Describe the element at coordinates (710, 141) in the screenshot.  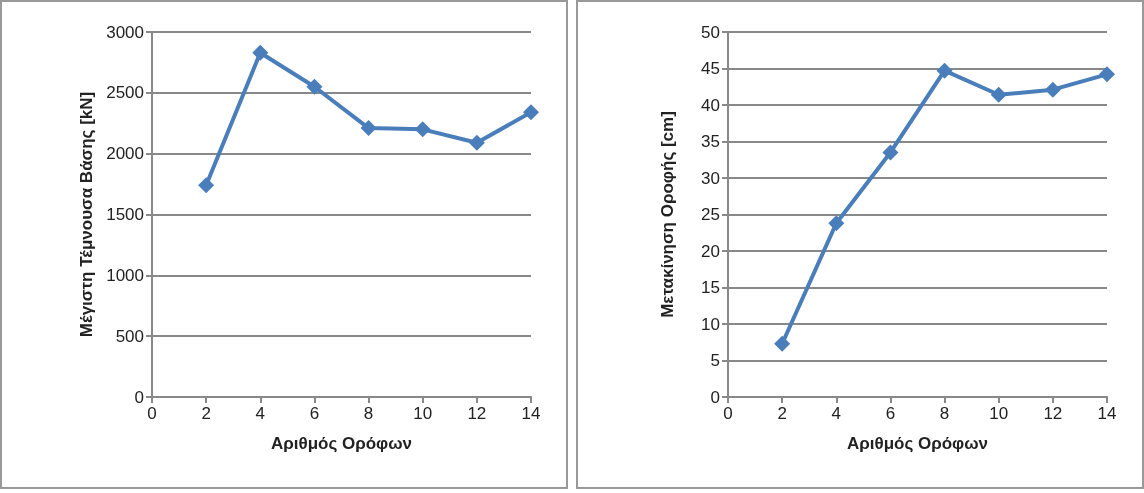
I see `y-tick-label: 35` at that location.